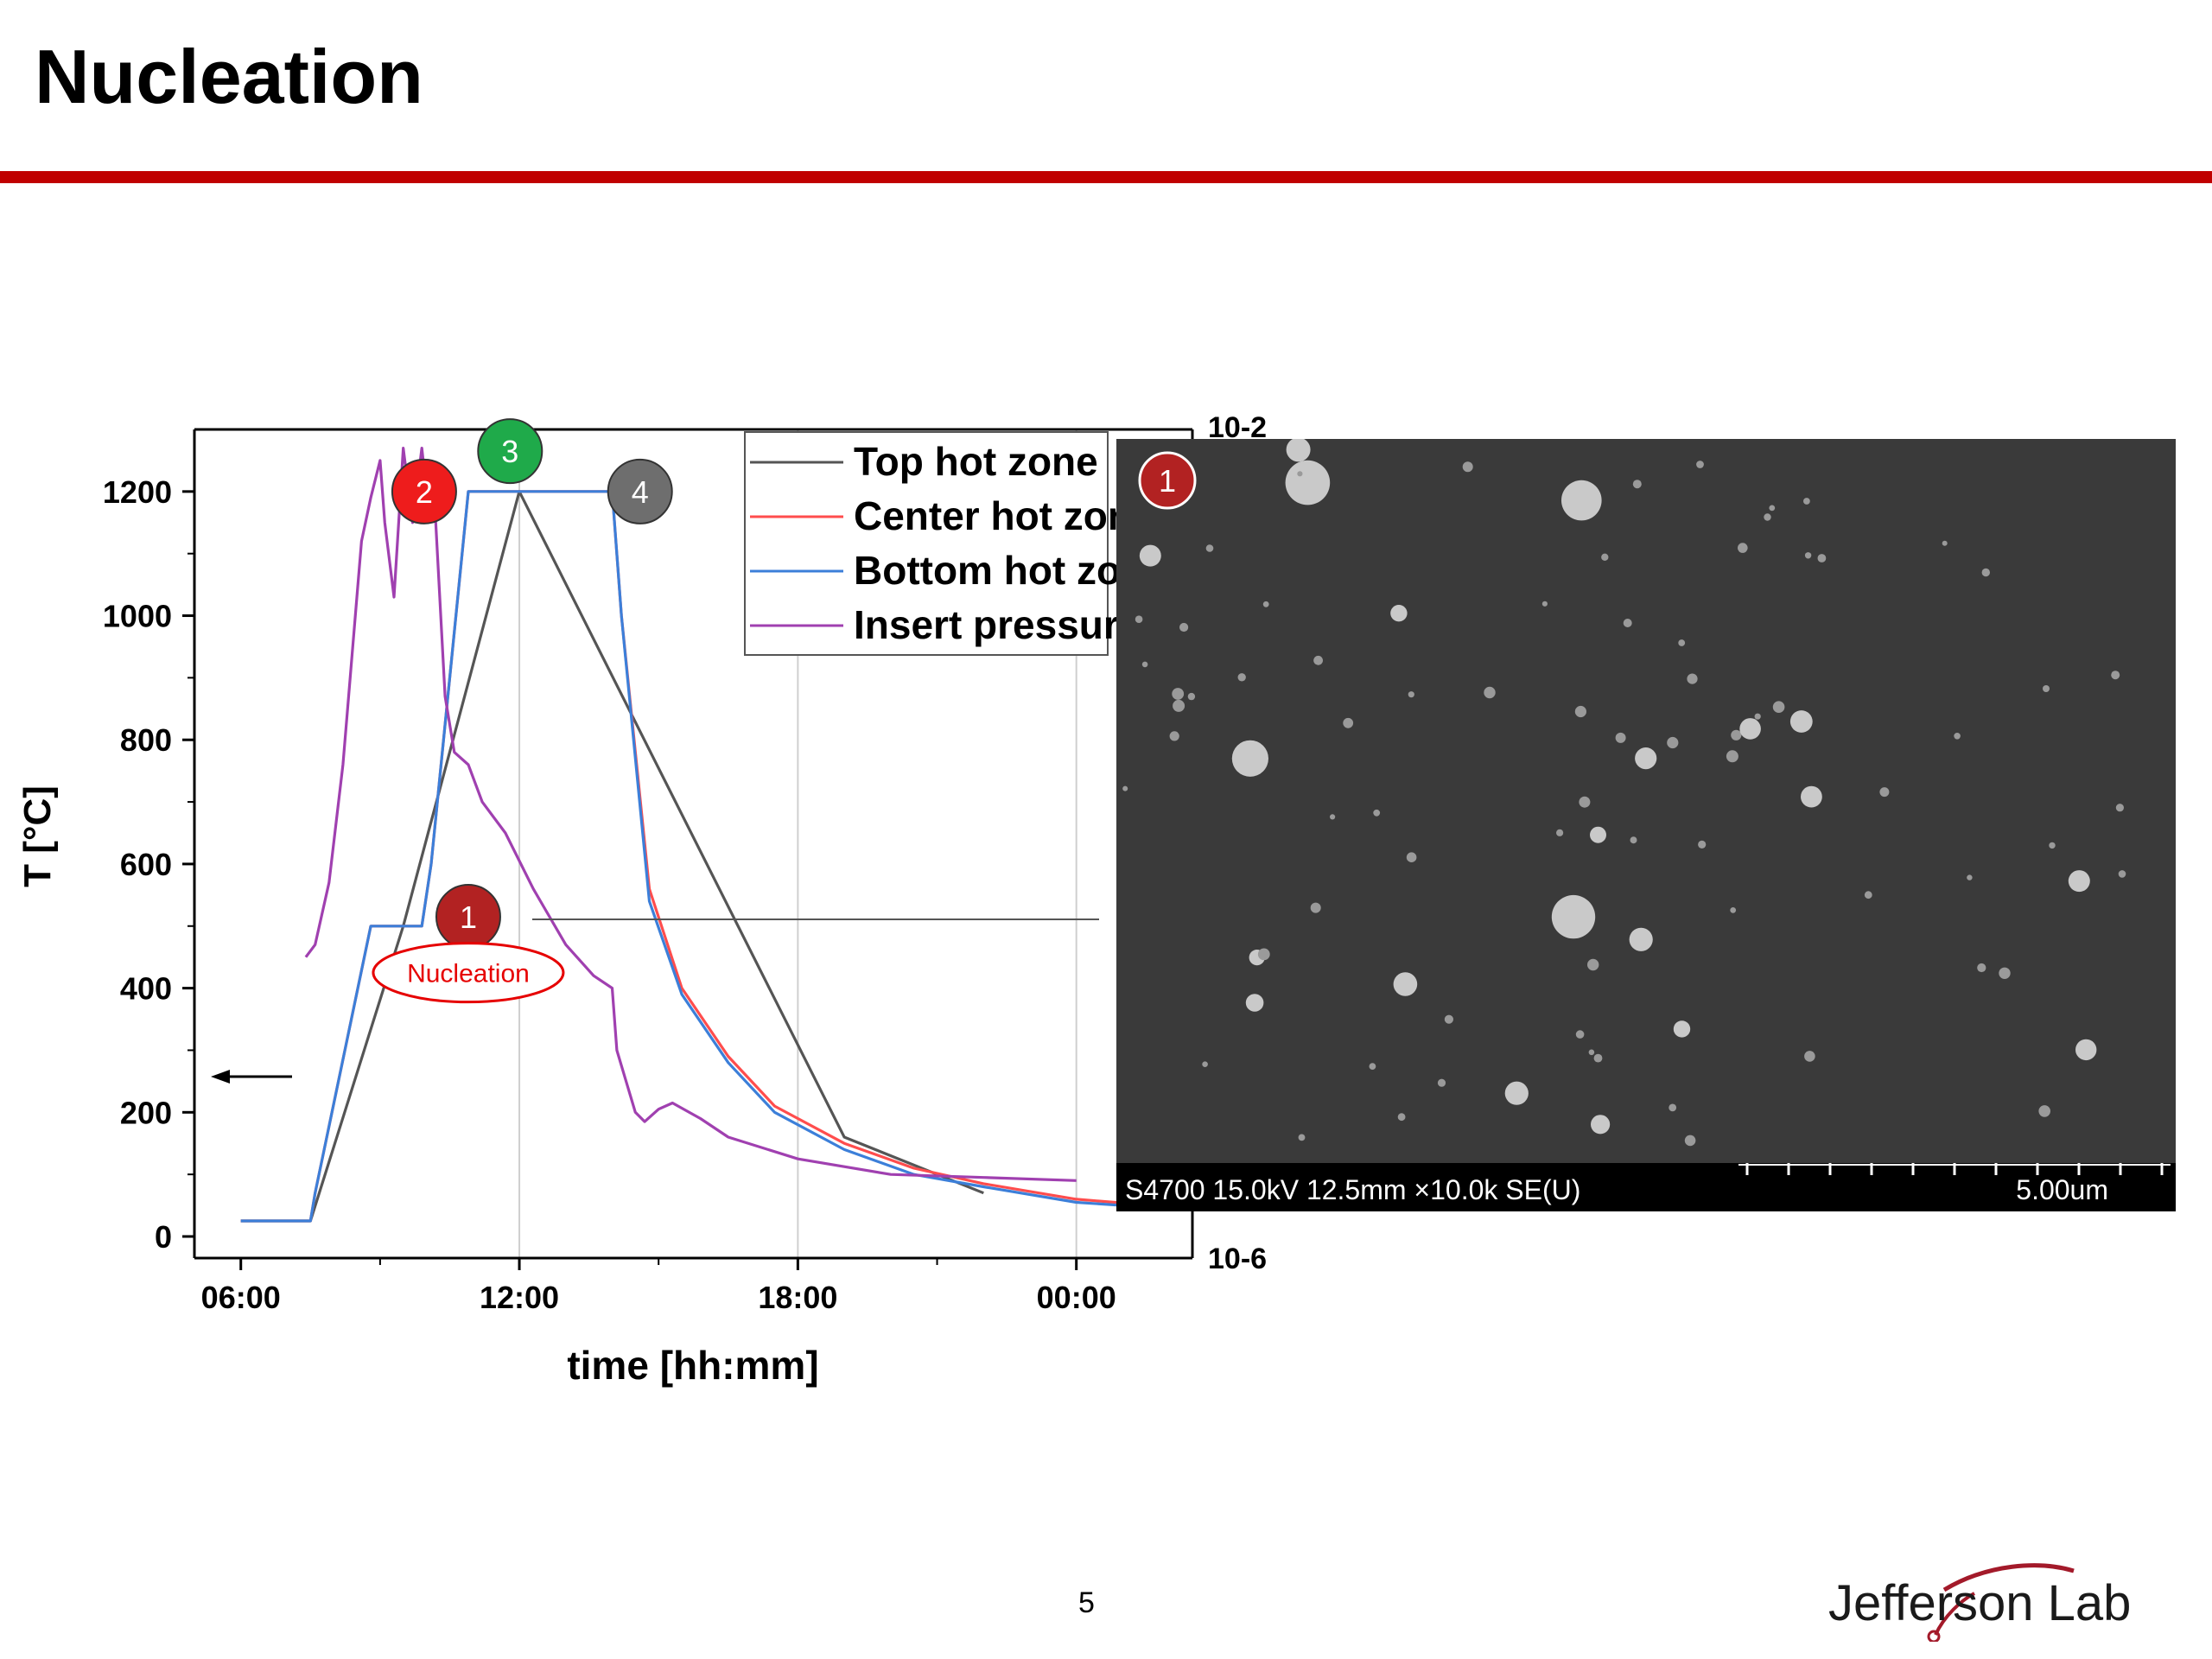 Image resolution: width=2212 pixels, height=1659 pixels. I want to click on step-marker-label: 1, so click(468, 917).